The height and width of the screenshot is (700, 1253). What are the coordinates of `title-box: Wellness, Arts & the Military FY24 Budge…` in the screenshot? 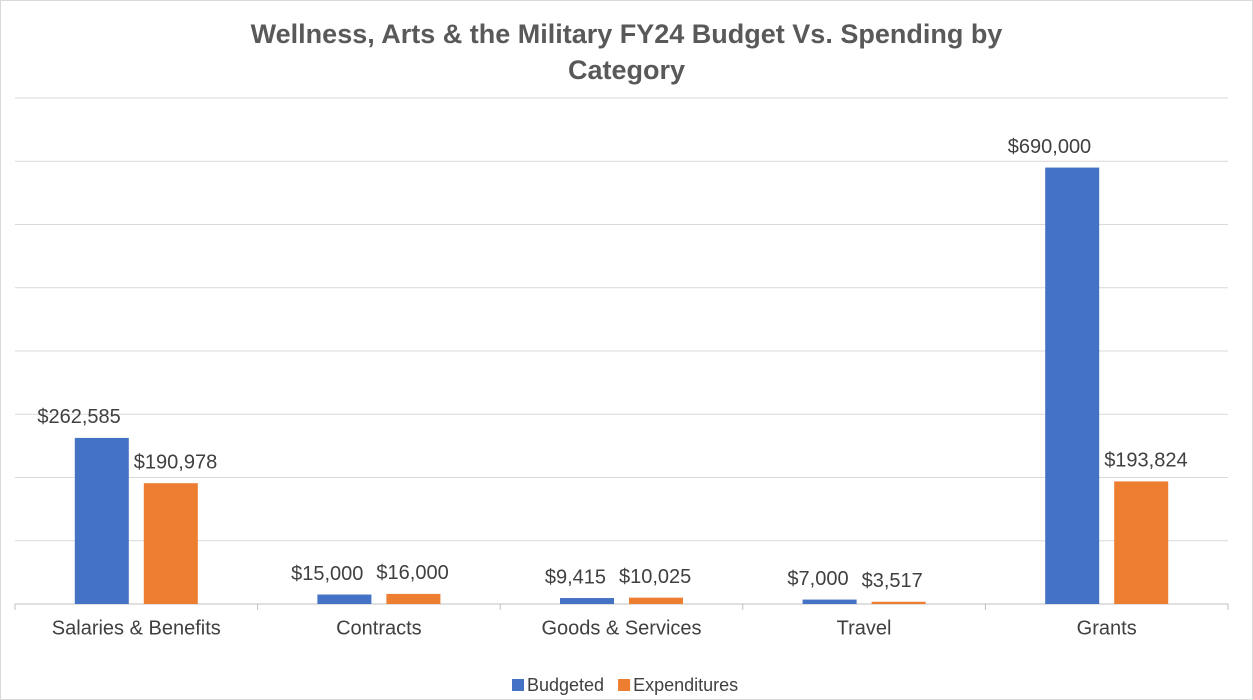 It's located at (626, 52).